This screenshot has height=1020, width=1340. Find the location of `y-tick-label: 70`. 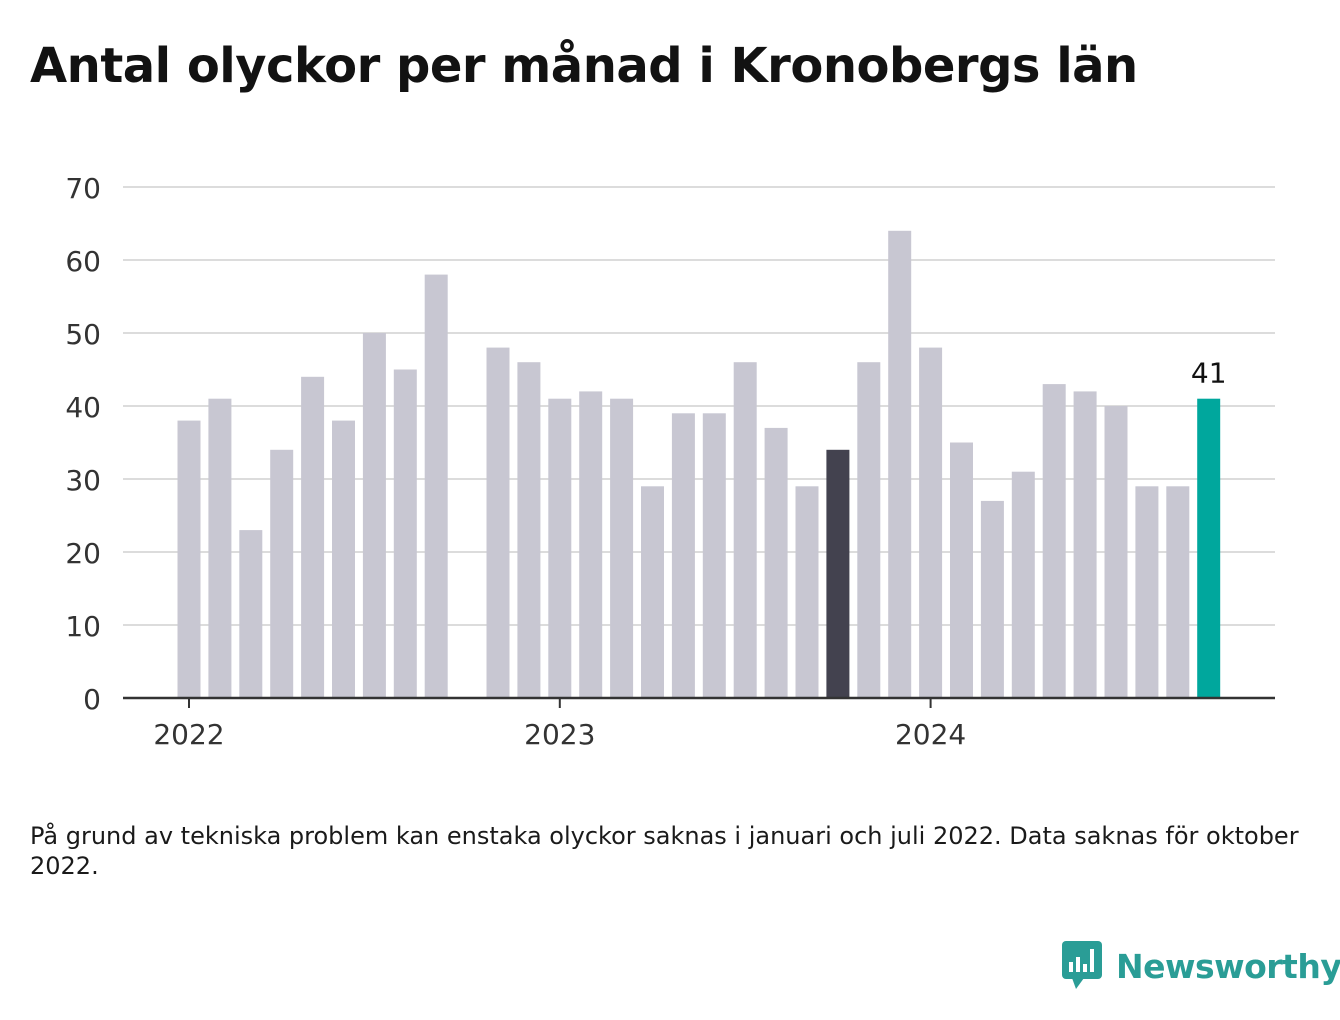

y-tick-label: 70 is located at coordinates (83, 188).